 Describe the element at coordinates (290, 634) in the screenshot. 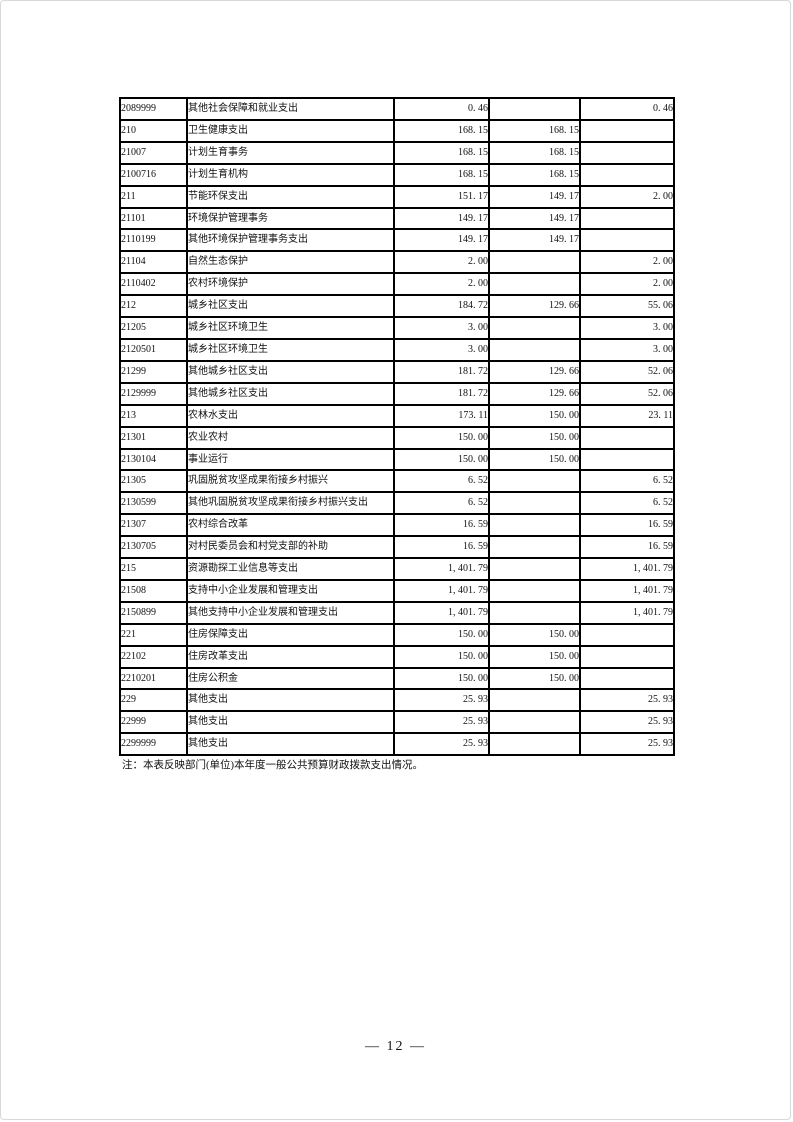

I see `name-cell: 住房保障支出` at that location.